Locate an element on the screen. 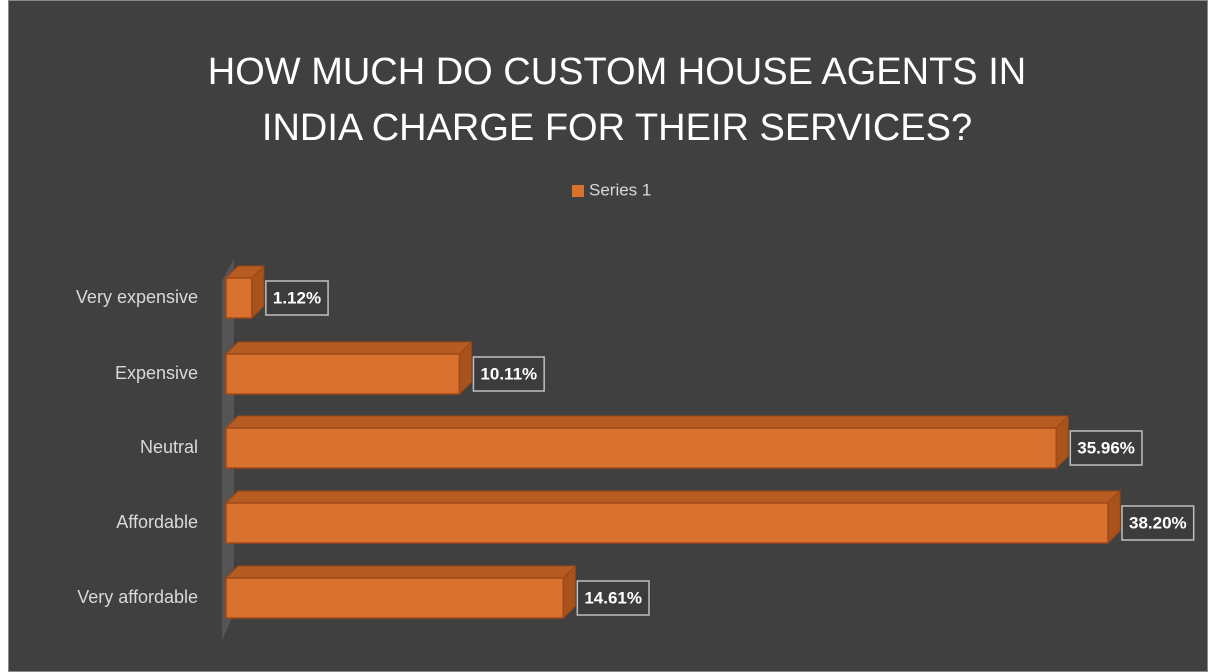  category-label: Very affordable is located at coordinates (137, 597).